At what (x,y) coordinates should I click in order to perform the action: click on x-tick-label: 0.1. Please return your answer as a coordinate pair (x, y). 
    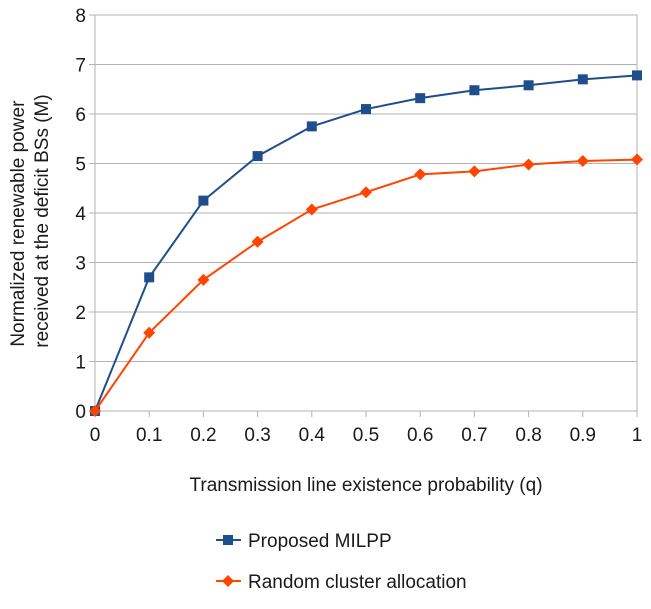
    Looking at the image, I should click on (149, 435).